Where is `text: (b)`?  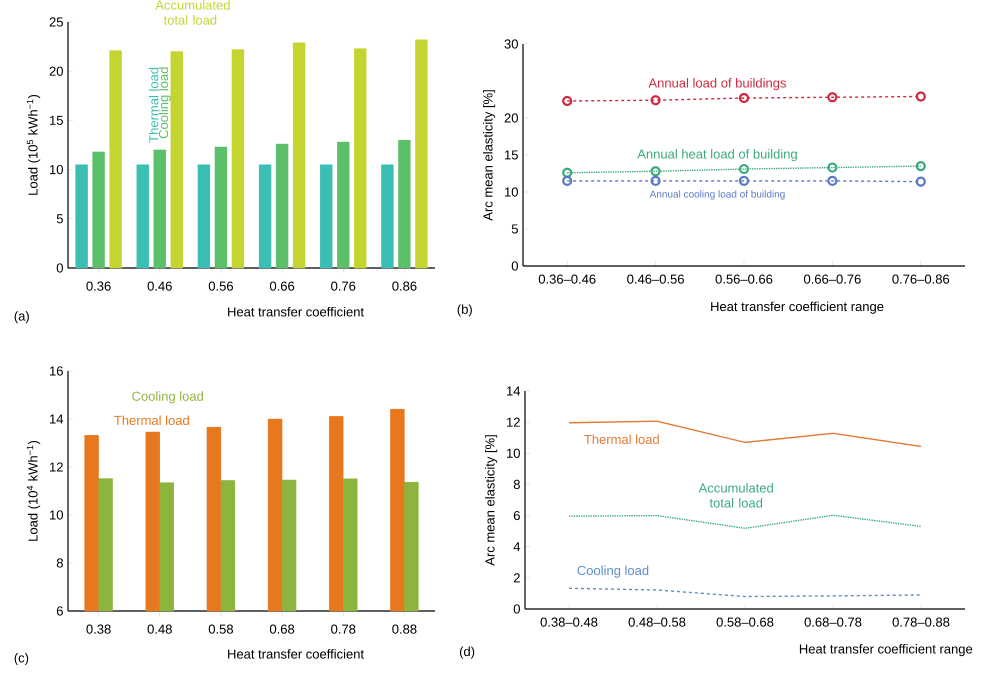 text: (b) is located at coordinates (465, 310).